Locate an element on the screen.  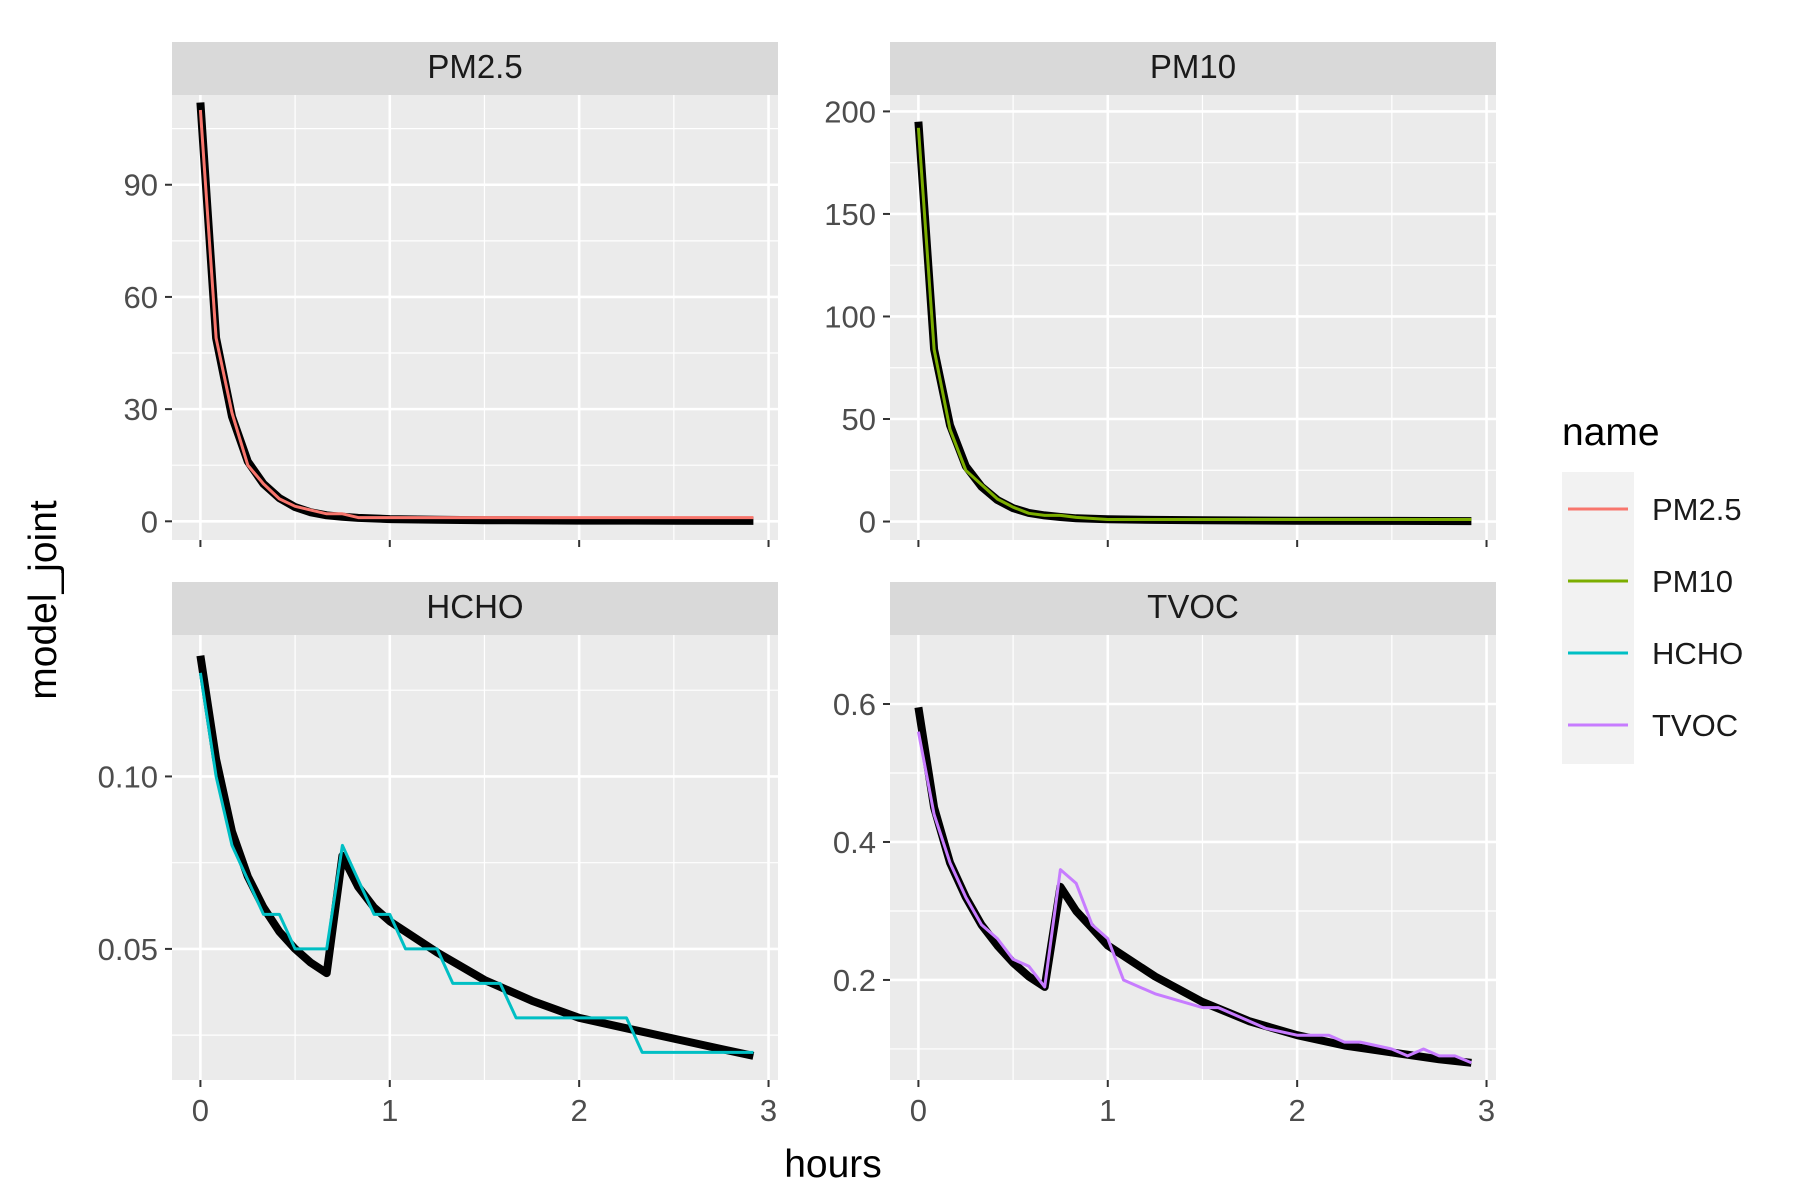
x-axis-title: hours is located at coordinates (833, 1164).